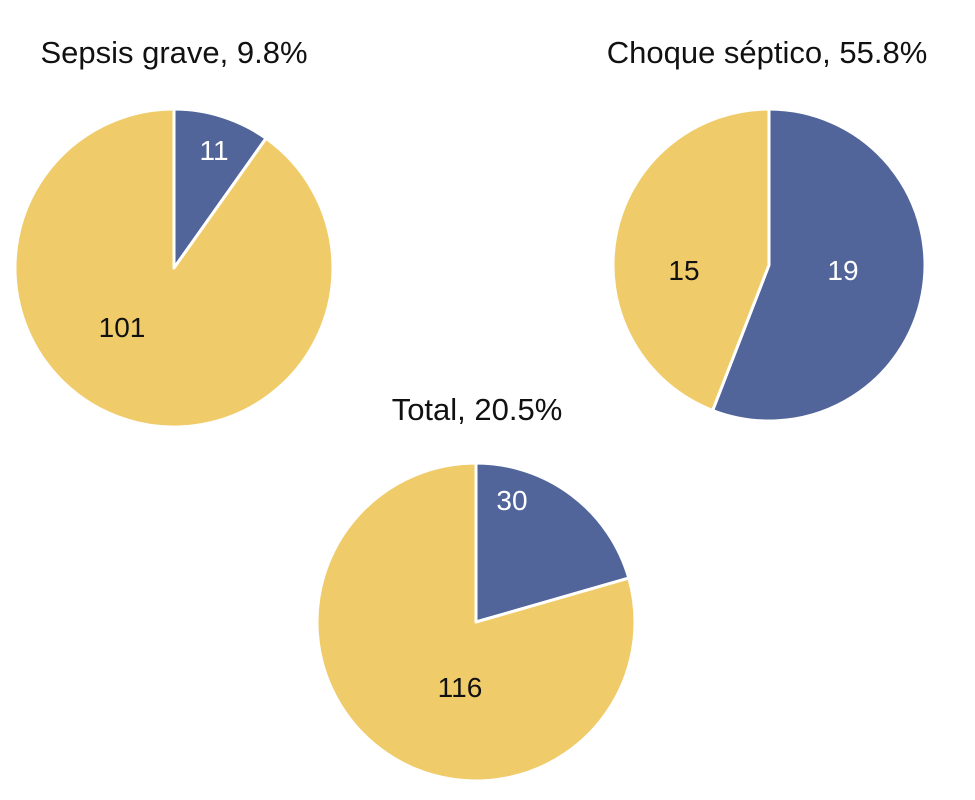 The width and height of the screenshot is (975, 800). Describe the element at coordinates (767, 52) in the screenshot. I see `pie-title-choque-septico: Choque séptico, 55.8%` at that location.